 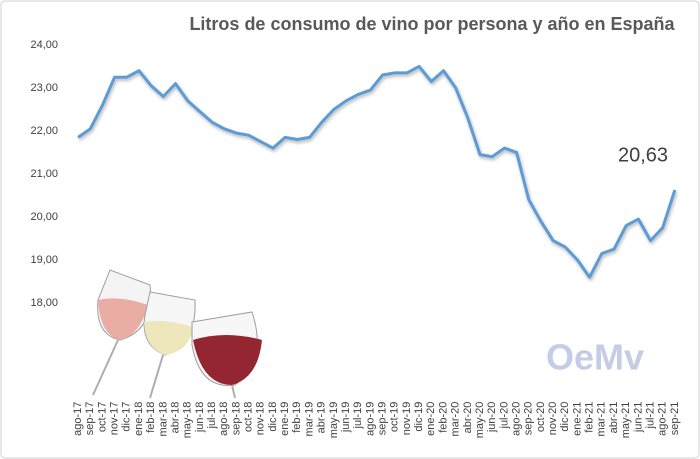 What do you see at coordinates (370, 419) in the screenshot?
I see `x-tick-label: ago-19` at bounding box center [370, 419].